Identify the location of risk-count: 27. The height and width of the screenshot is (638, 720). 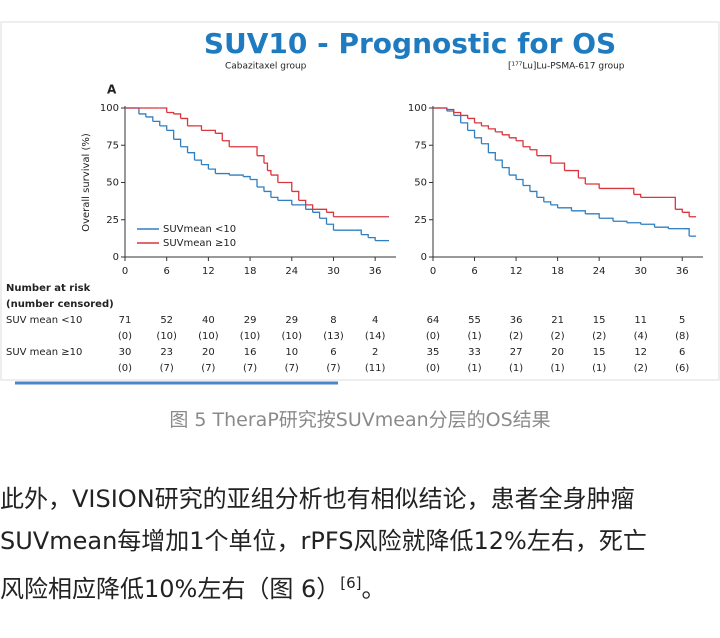
(516, 352).